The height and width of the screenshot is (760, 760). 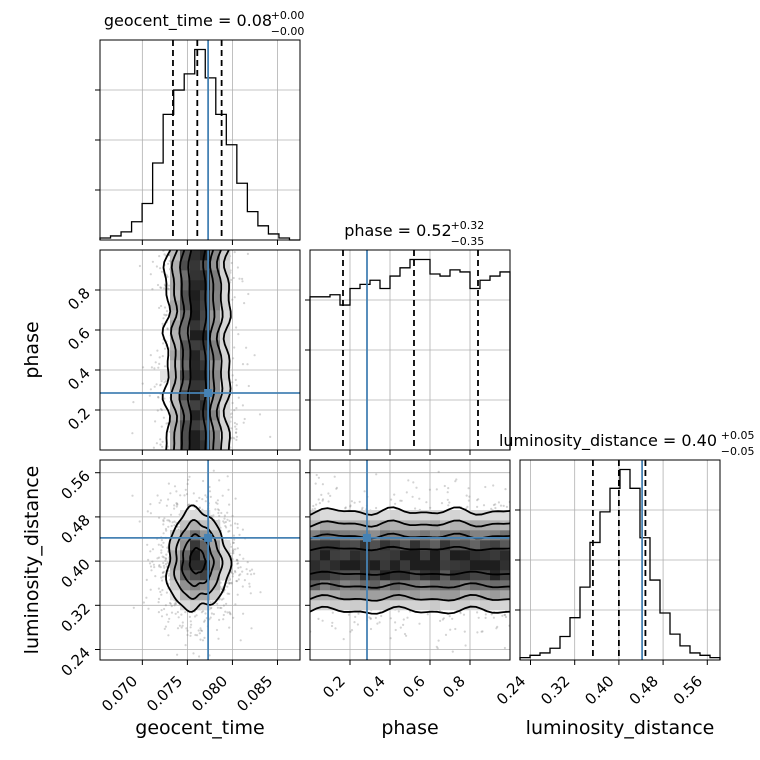 What do you see at coordinates (208, 537) in the screenshot?
I see `panel-2d-geocent-time-vs-luminosity-distance-truth-marker` at bounding box center [208, 537].